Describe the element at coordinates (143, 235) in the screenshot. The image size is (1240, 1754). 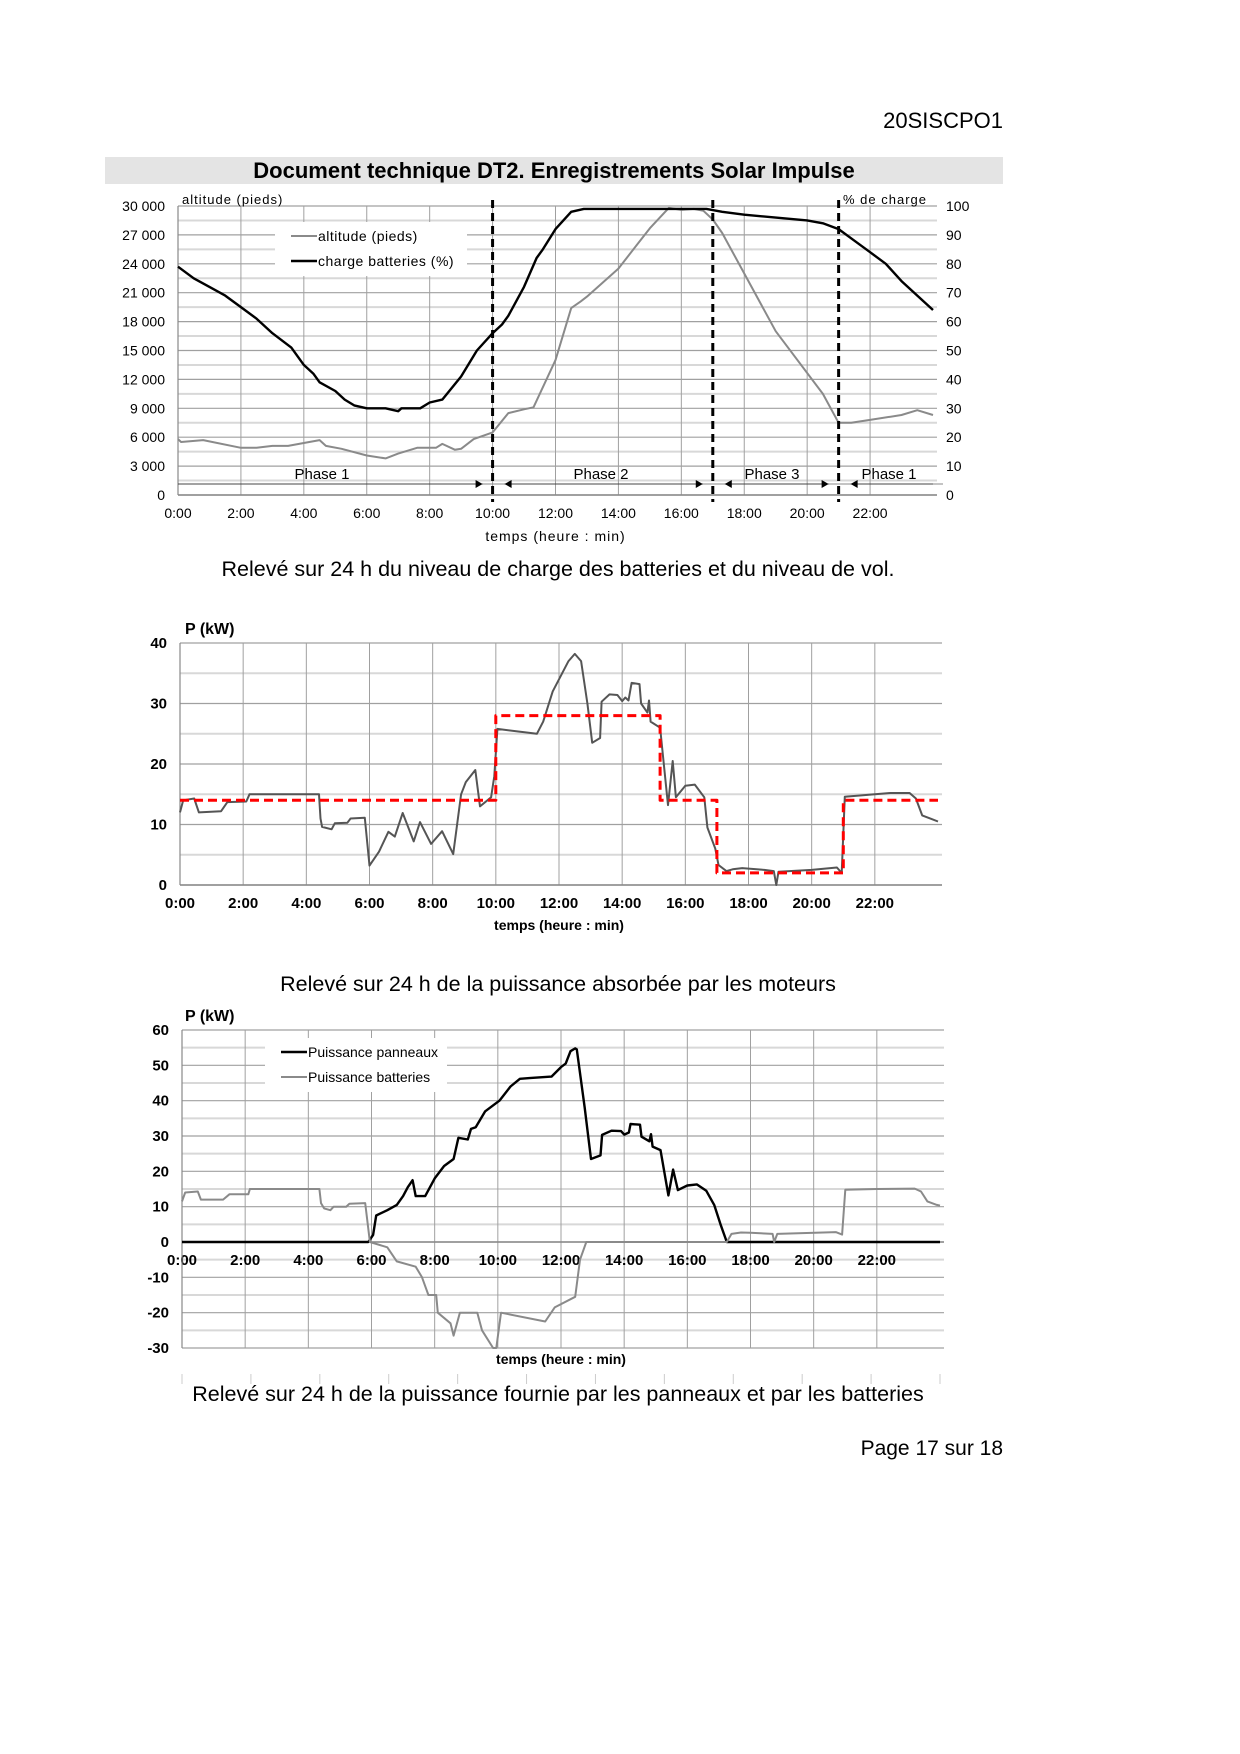
I see `y-tick-label: 27 000` at that location.